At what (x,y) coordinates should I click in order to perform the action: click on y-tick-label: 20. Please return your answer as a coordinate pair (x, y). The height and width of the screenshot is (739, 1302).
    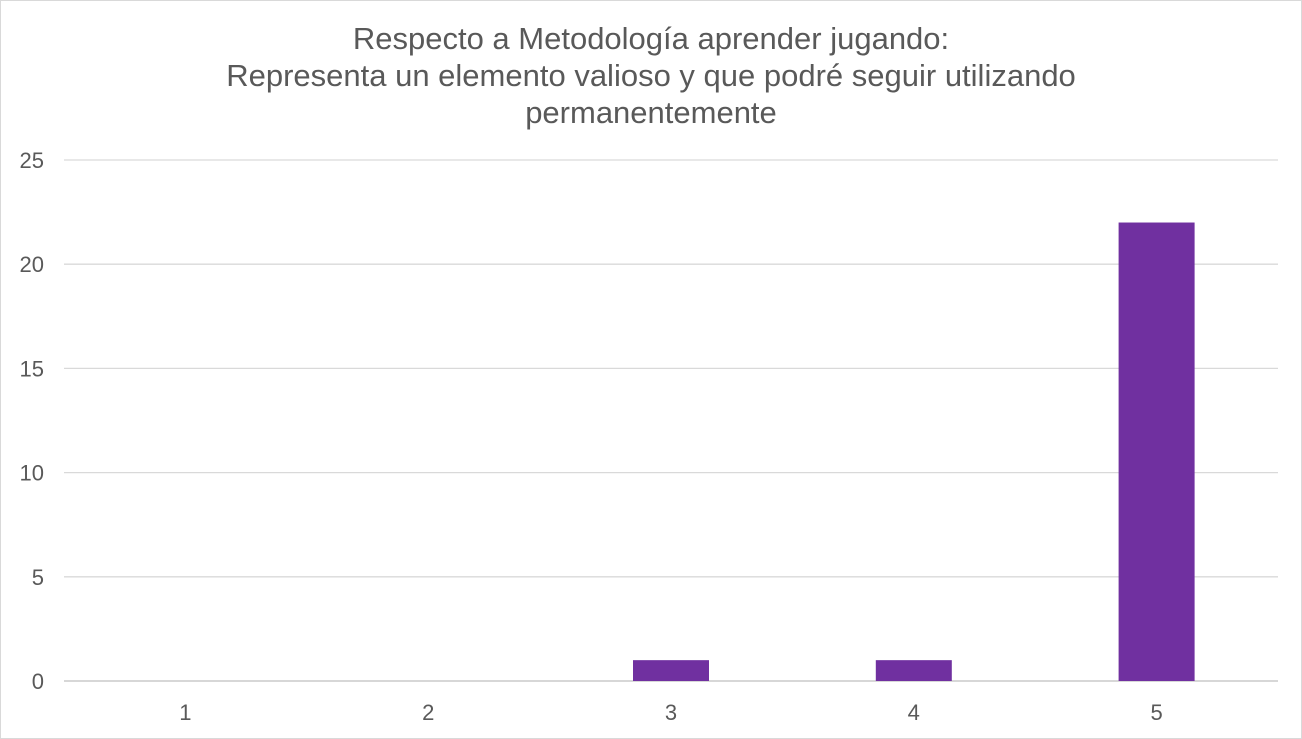
    Looking at the image, I should click on (32, 264).